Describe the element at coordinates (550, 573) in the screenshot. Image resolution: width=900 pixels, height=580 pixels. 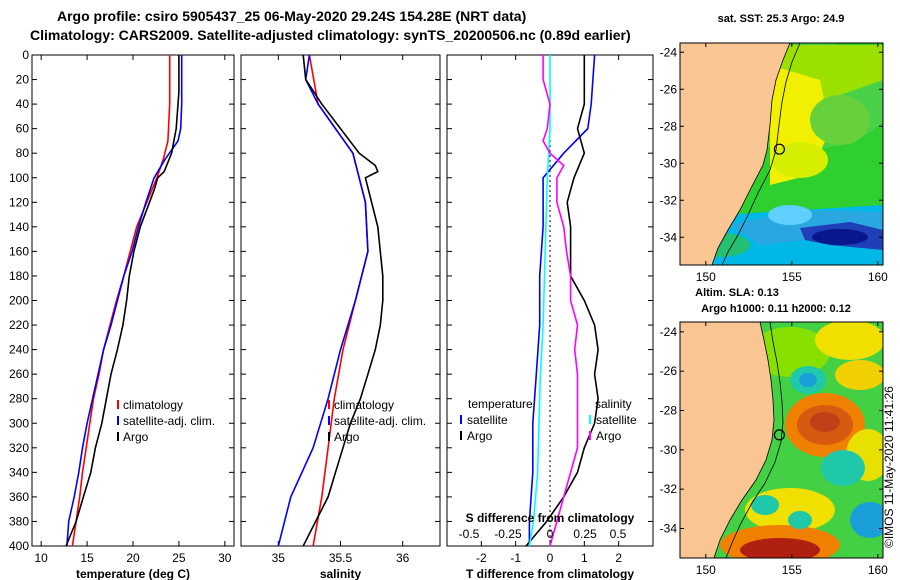
I see `diff-xlabel: T difference from climatology` at that location.